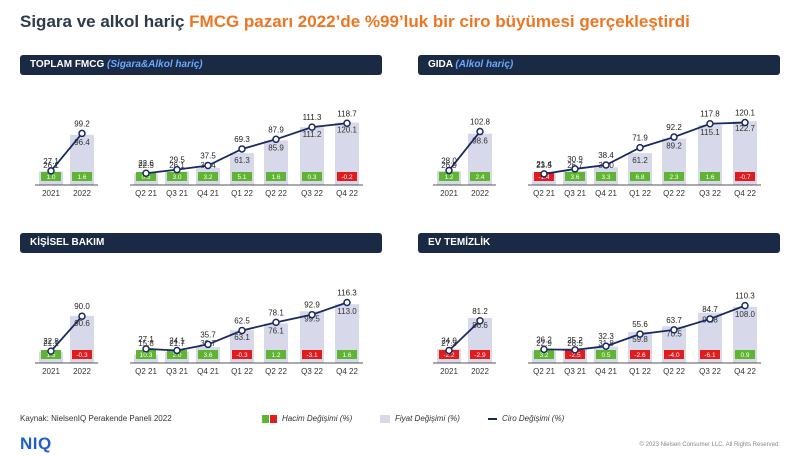 Image resolution: width=800 pixels, height=458 pixels. Describe the element at coordinates (574, 177) in the screenshot. I see `hacim-label: 3.6` at that location.